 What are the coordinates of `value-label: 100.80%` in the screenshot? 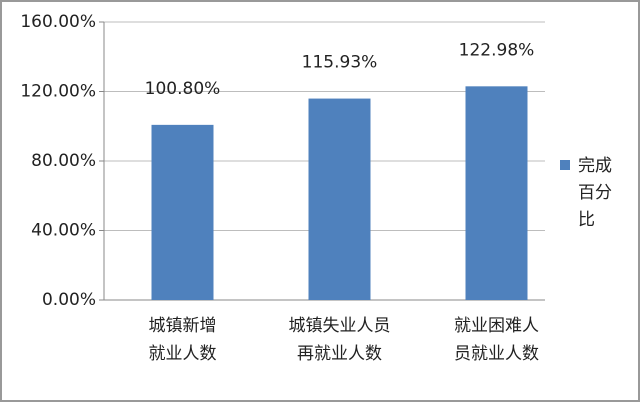 It's located at (183, 89).